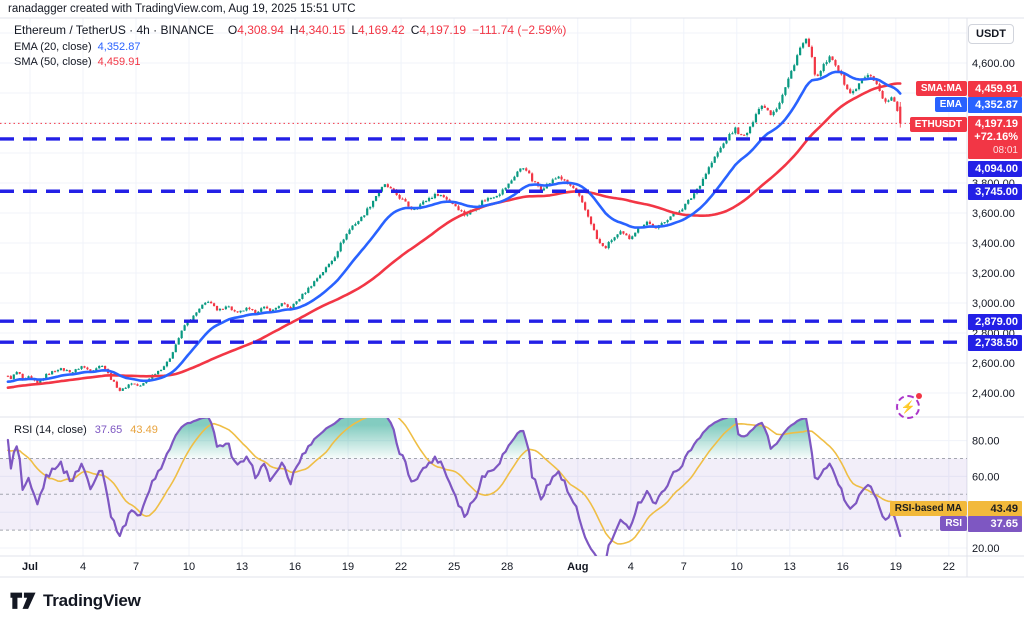 The height and width of the screenshot is (621, 1024). I want to click on symbol-price-badge: 4,197.19 +72.16% 08:01, so click(995, 137).